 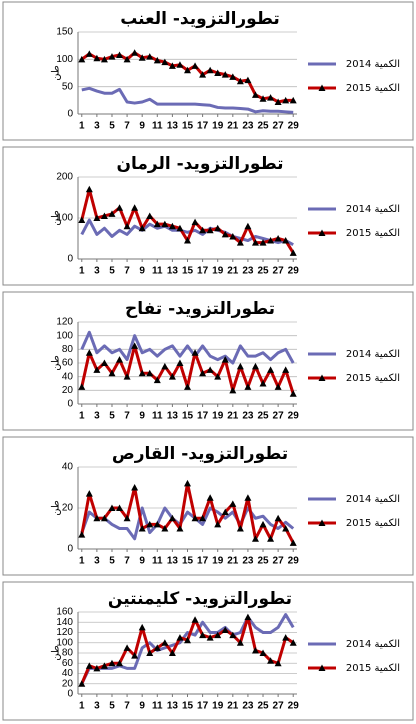 I want to click on y-tick-label: 120, so click(x=64, y=632).